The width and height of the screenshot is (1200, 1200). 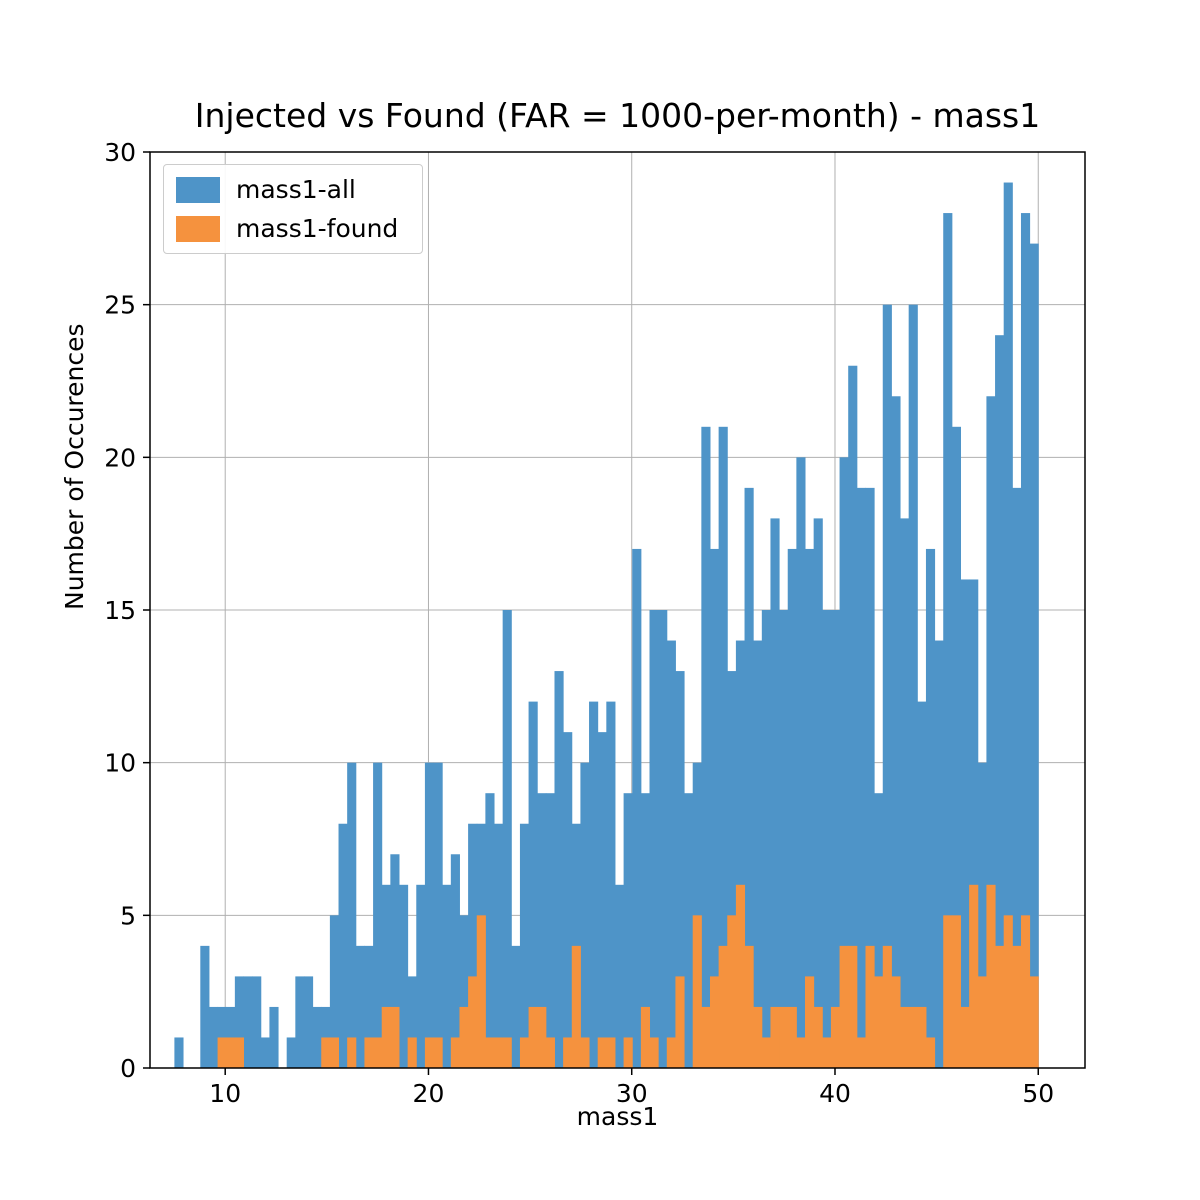 I want to click on legend: mass1-all mass1-found, so click(x=293, y=209).